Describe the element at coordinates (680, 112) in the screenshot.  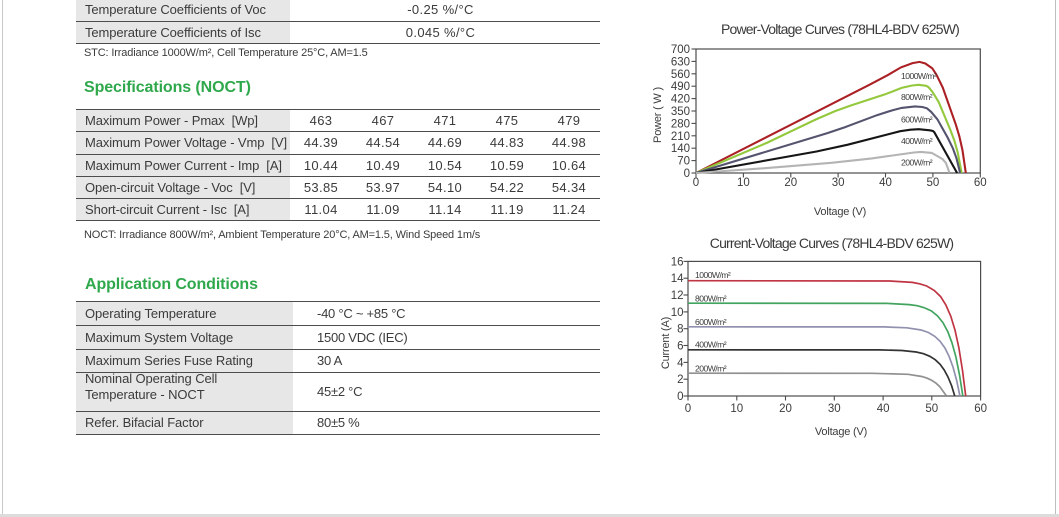
I see `svg-text: 350` at that location.